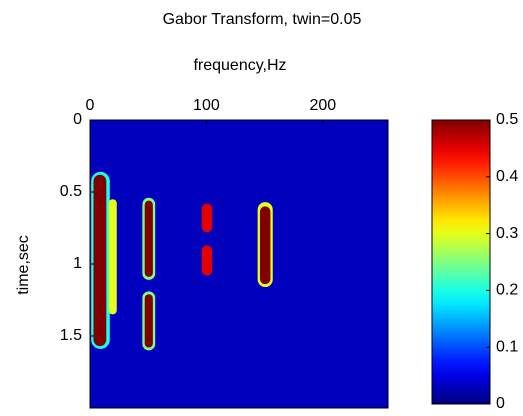  I want to click on y-tick-label: 1, so click(77, 263).